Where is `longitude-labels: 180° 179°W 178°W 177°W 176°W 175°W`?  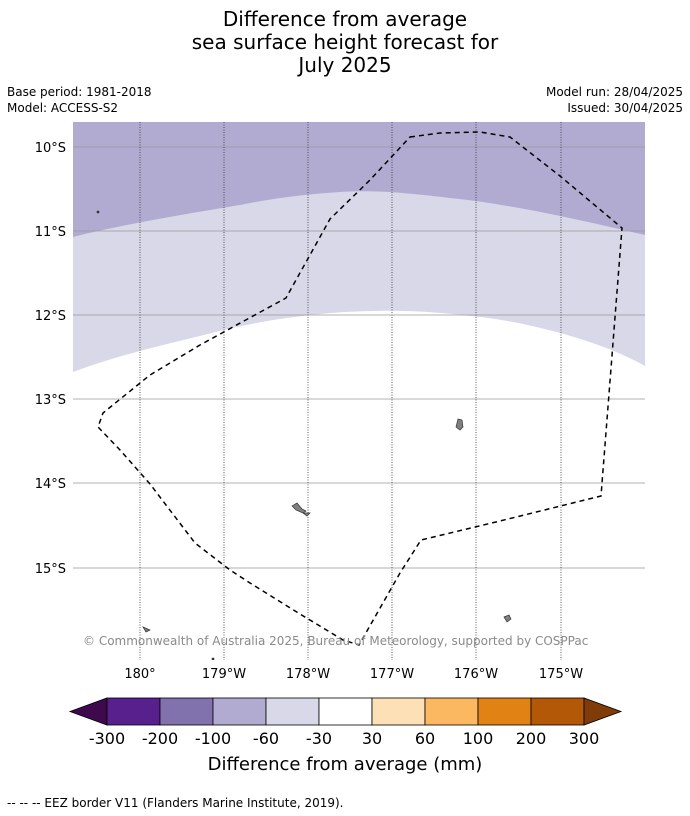 longitude-labels: 180° 179°W 178°W 177°W 176°W 175°W is located at coordinates (353, 674).